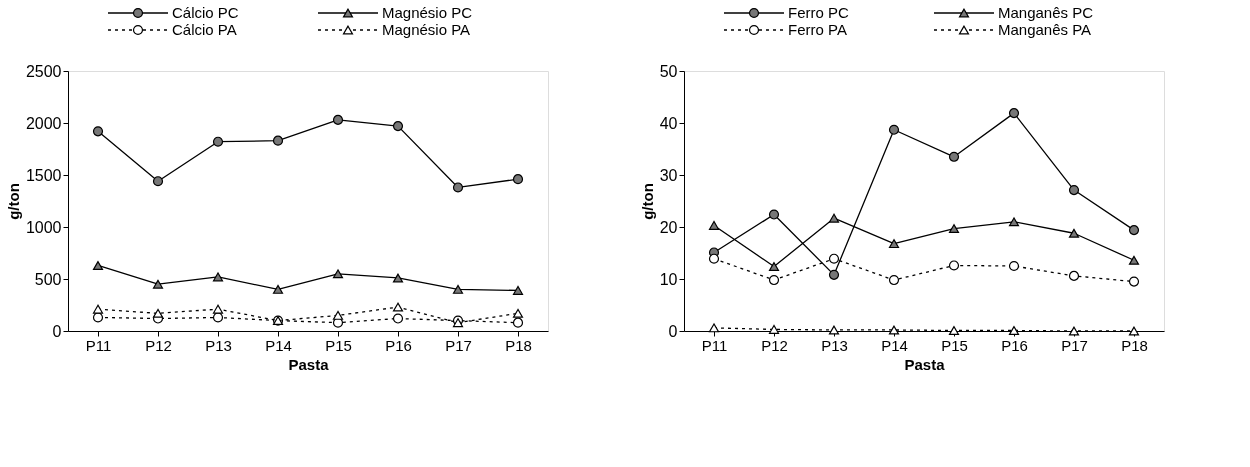  Describe the element at coordinates (204, 29) in the screenshot. I see `legend-label: Cálcio PA` at that location.